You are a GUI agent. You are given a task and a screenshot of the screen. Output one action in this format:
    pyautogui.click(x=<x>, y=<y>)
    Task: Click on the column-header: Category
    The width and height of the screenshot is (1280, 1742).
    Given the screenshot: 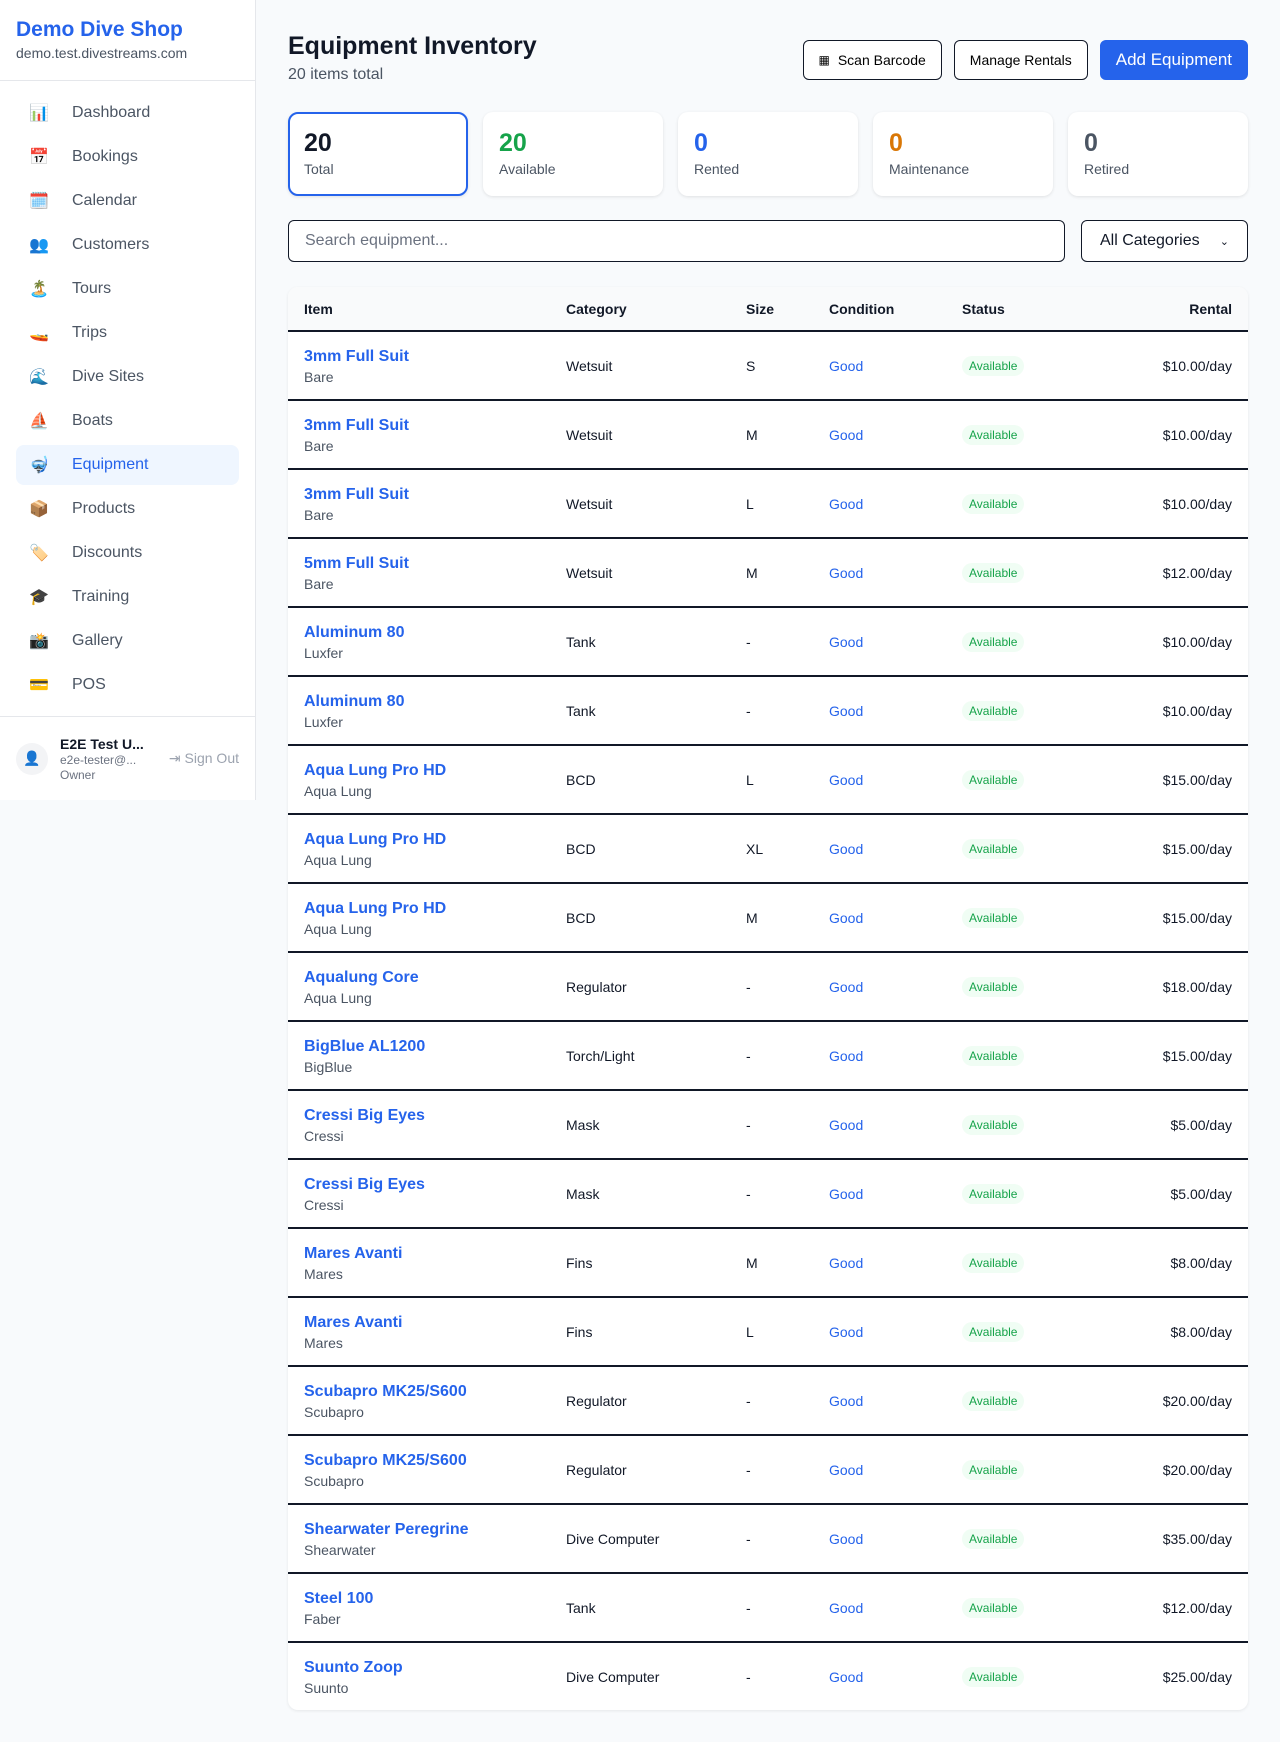 What is the action you would take?
    pyautogui.click(x=596, y=308)
    